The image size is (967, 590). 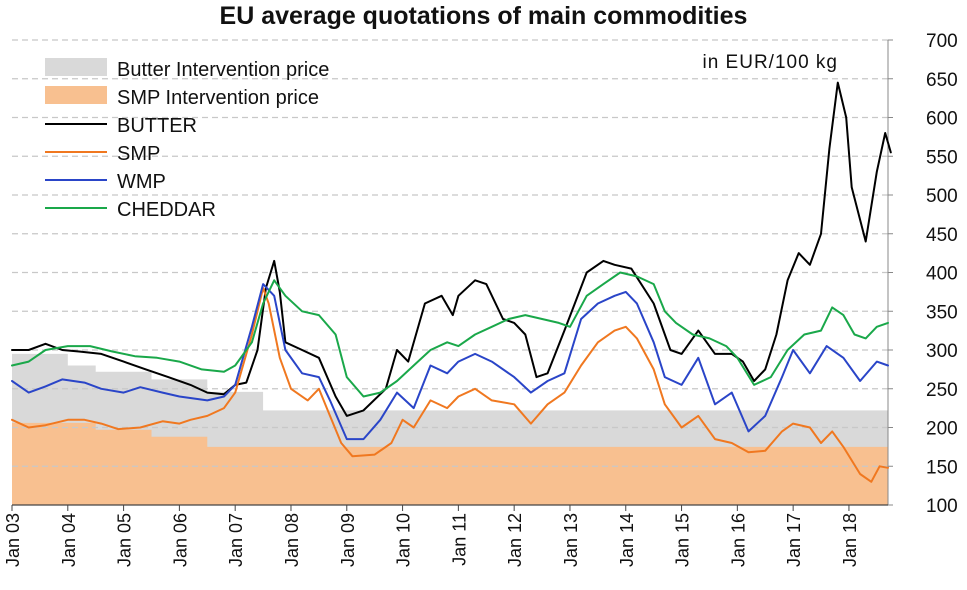 What do you see at coordinates (166, 210) in the screenshot?
I see `cheddar-legend-label: CHEDDAR` at bounding box center [166, 210].